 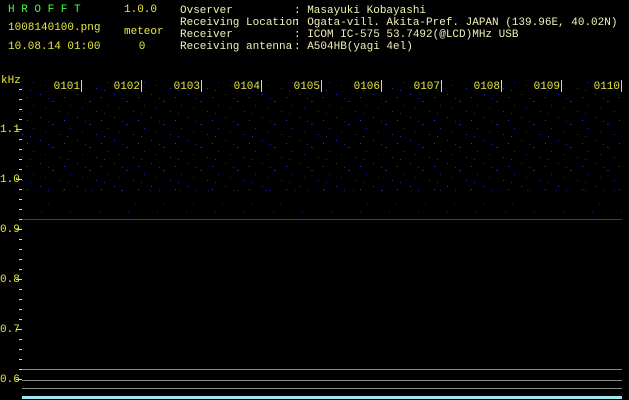 I want to click on date-time: 10.08.14 01:00, so click(x=54, y=47).